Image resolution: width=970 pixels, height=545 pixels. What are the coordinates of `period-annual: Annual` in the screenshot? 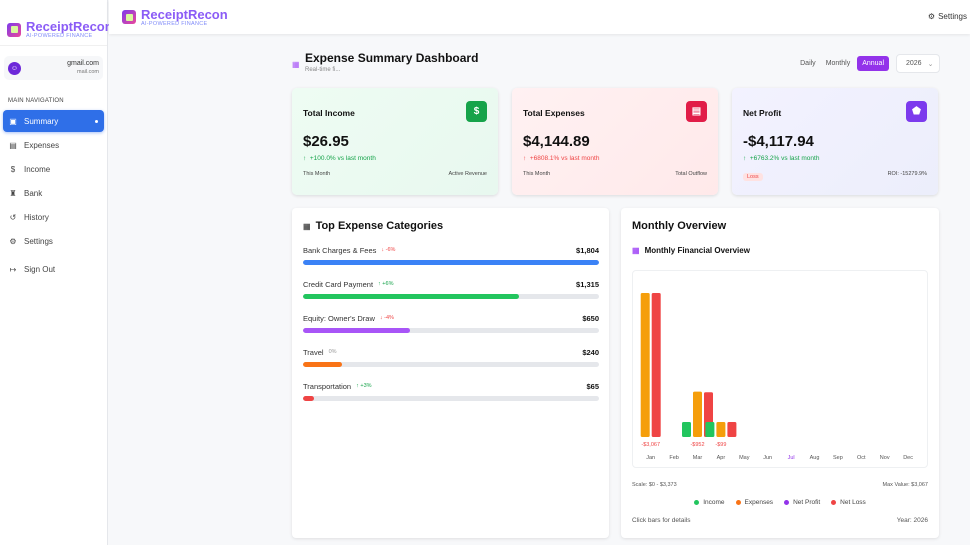 It's located at (873, 63).